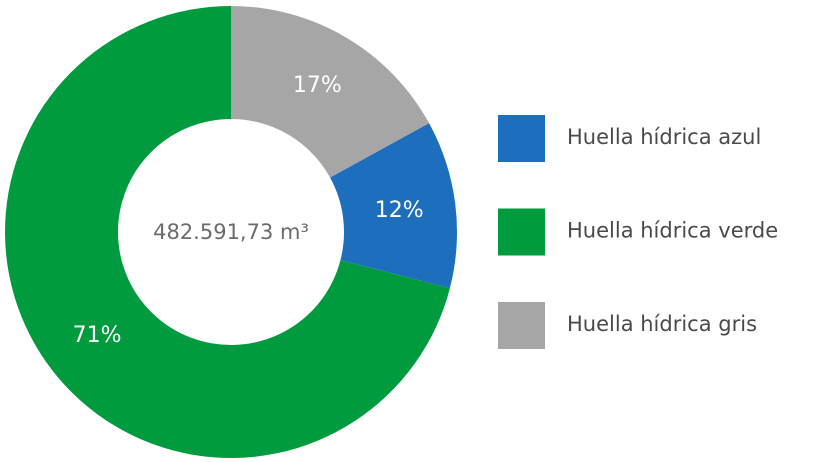  What do you see at coordinates (317, 85) in the screenshot?
I see `slice-label: 17%` at bounding box center [317, 85].